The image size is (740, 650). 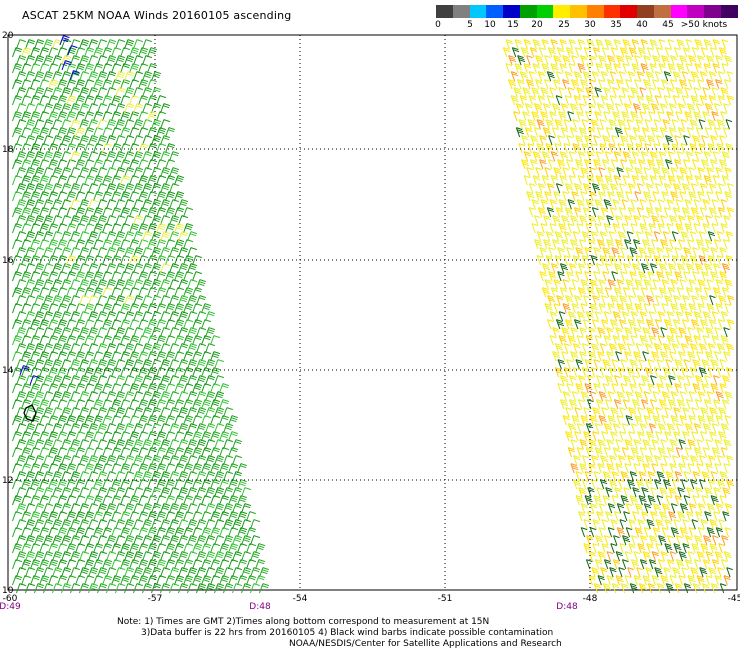 I want to click on longitude-label: -51, so click(x=445, y=599).